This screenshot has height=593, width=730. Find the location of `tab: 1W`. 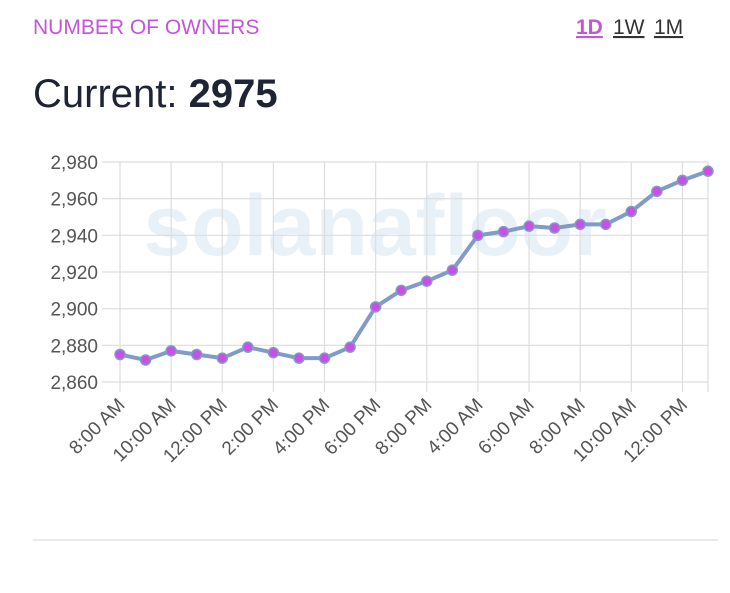

tab: 1W is located at coordinates (629, 27).